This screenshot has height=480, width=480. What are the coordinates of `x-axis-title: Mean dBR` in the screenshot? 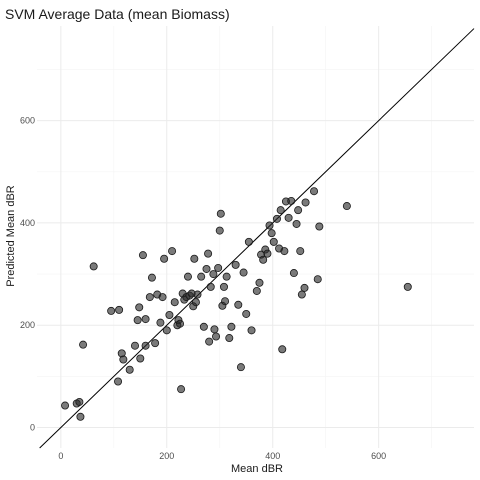 It's located at (257, 469).